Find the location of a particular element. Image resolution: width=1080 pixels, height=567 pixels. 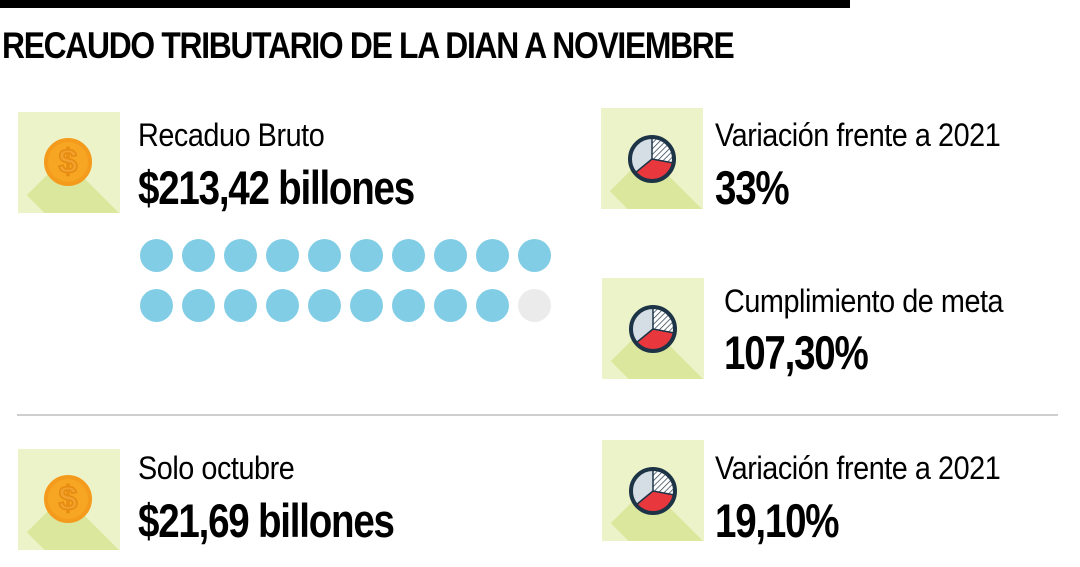

october-variation-value: 19,10% is located at coordinates (777, 520).